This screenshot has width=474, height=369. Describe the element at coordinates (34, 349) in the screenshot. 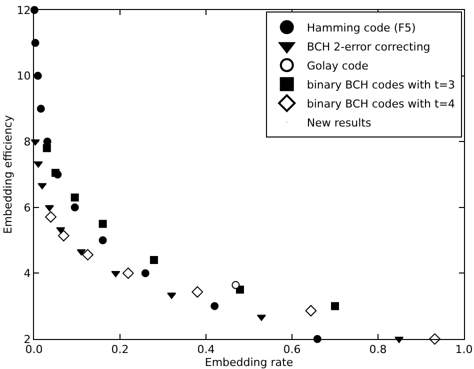

I see `x-tick-label: 0.0` at that location.